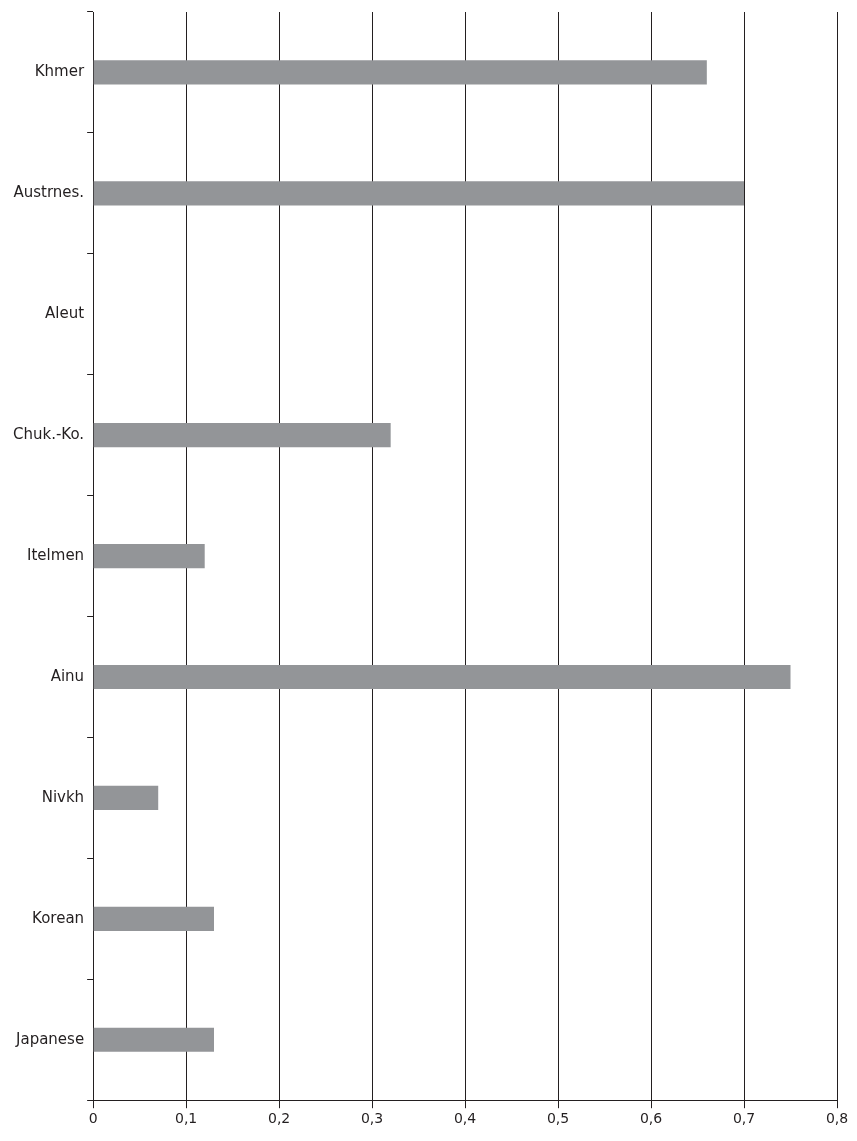 The height and width of the screenshot is (1141, 857). I want to click on y-tick-label: Korean, so click(58, 917).